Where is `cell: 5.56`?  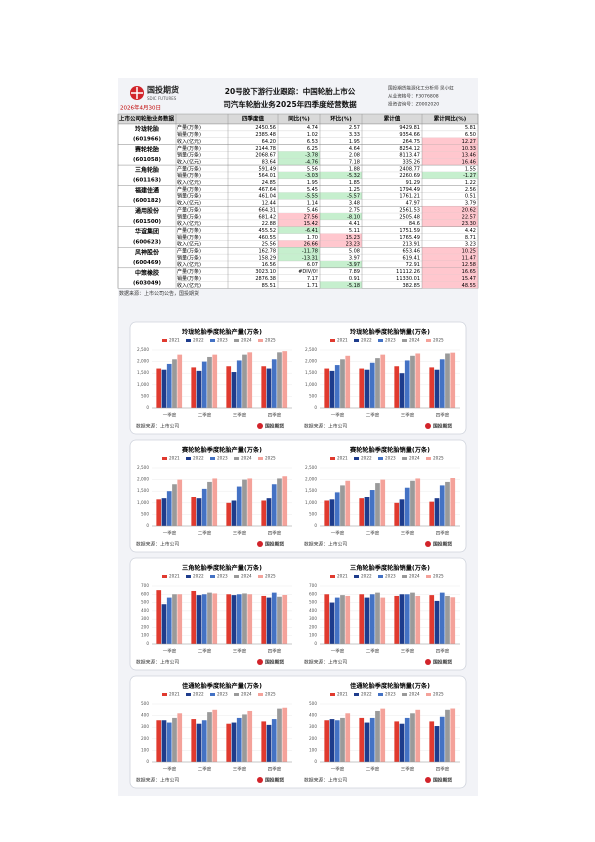 cell: 5.56 is located at coordinates (312, 169).